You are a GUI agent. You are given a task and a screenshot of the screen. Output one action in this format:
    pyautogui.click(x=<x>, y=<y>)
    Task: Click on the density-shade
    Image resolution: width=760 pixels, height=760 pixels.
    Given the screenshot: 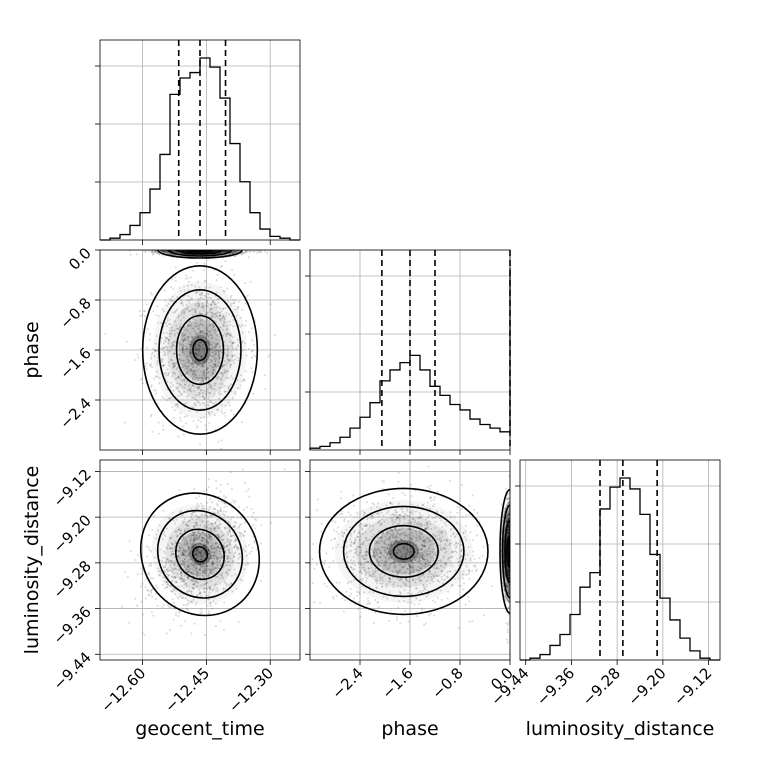 What is the action you would take?
    pyautogui.click(x=200, y=554)
    